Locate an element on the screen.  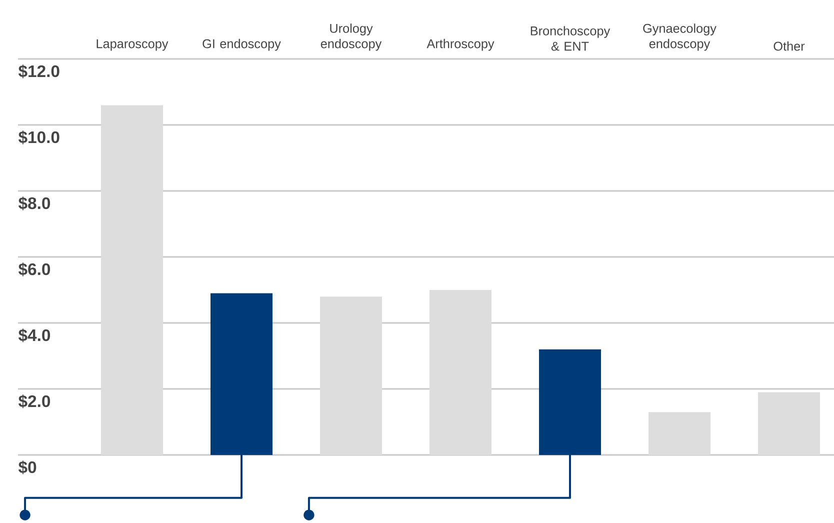
x-tick-label: GI endoscopy is located at coordinates (241, 44).